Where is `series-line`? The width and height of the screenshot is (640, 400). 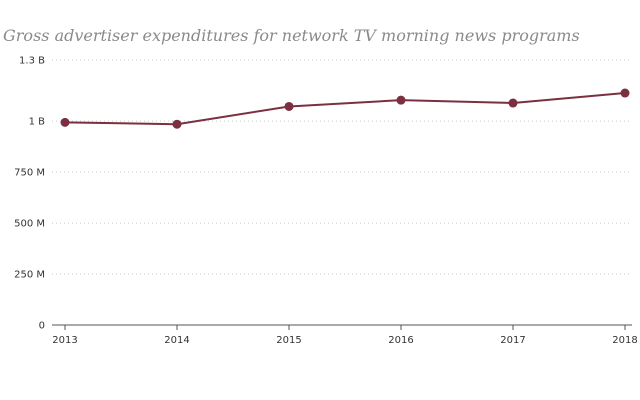
series-line is located at coordinates (345, 109).